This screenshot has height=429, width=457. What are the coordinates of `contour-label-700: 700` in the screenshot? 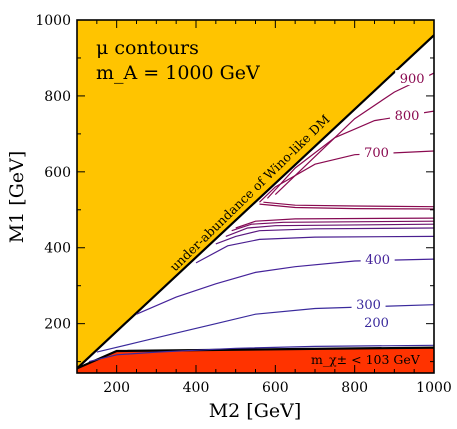 It's located at (376, 153).